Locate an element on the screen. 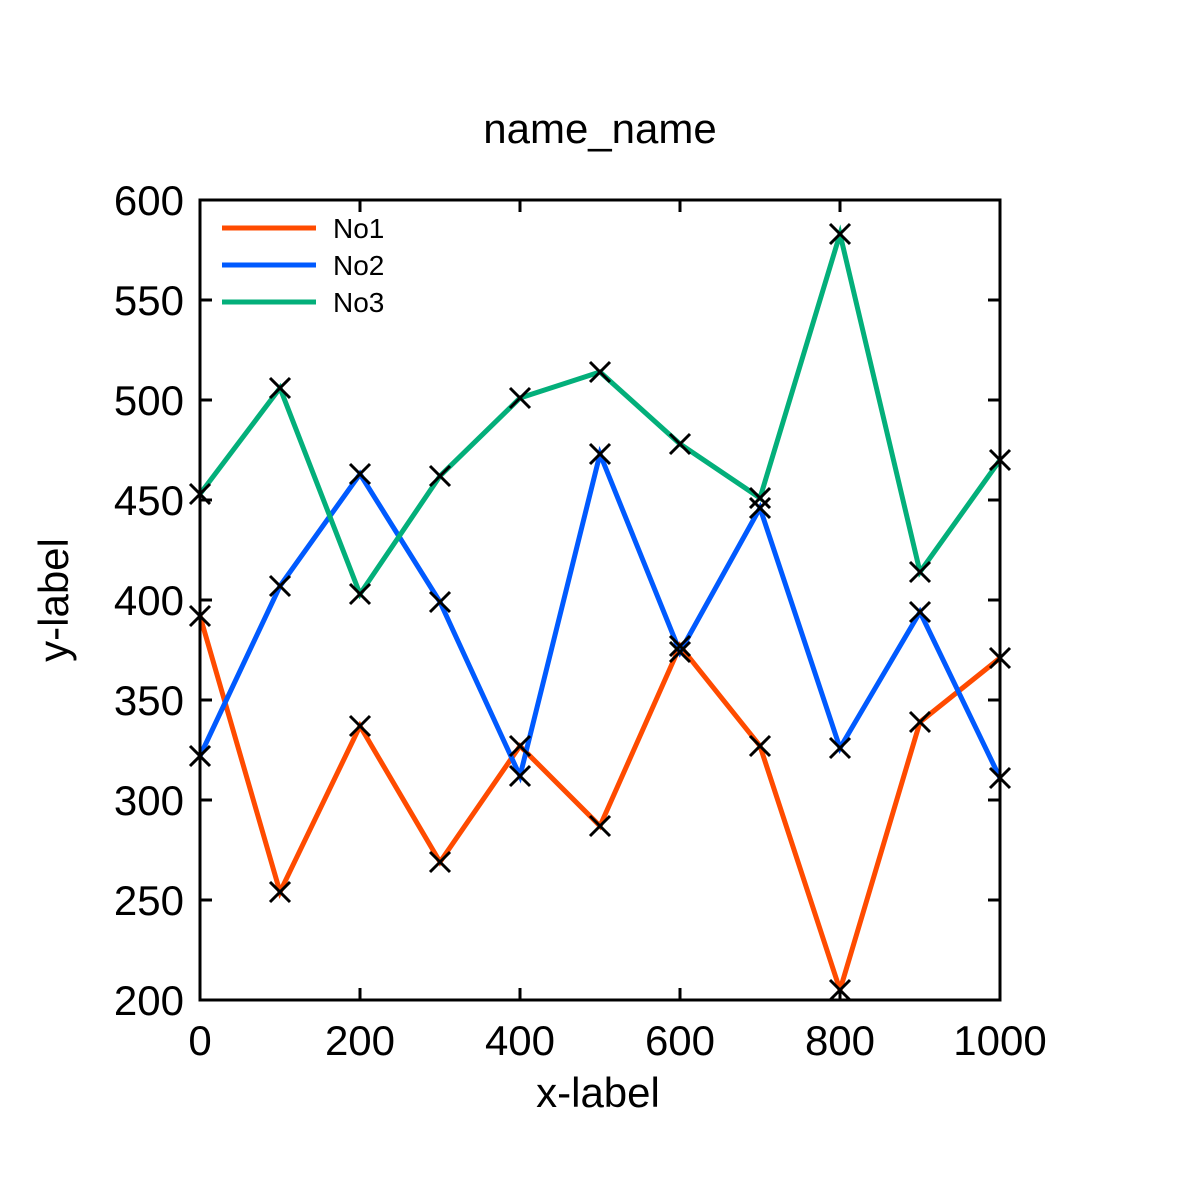 The height and width of the screenshot is (1200, 1200). chart-title: name_name is located at coordinates (599, 128).